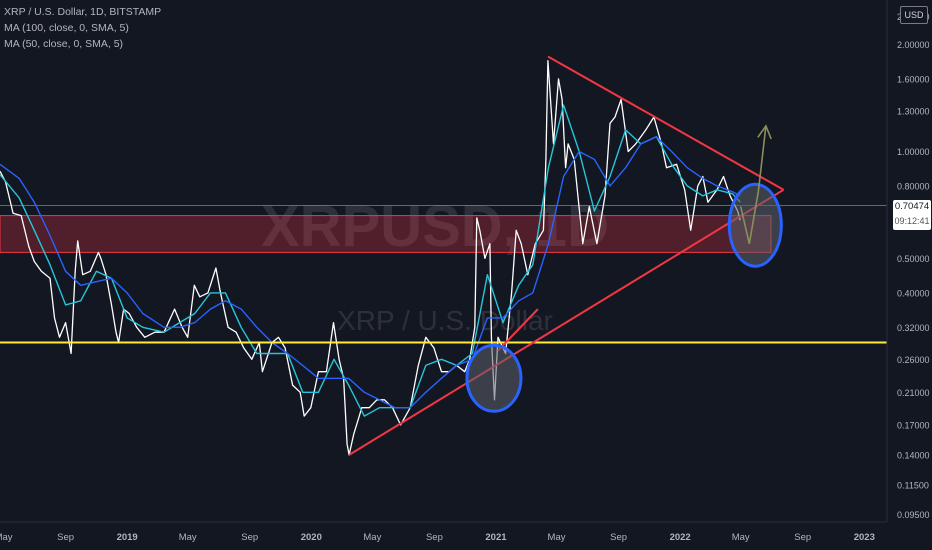  Describe the element at coordinates (913, 259) in the screenshot. I see `y-tick-label: 0.50000` at that location.